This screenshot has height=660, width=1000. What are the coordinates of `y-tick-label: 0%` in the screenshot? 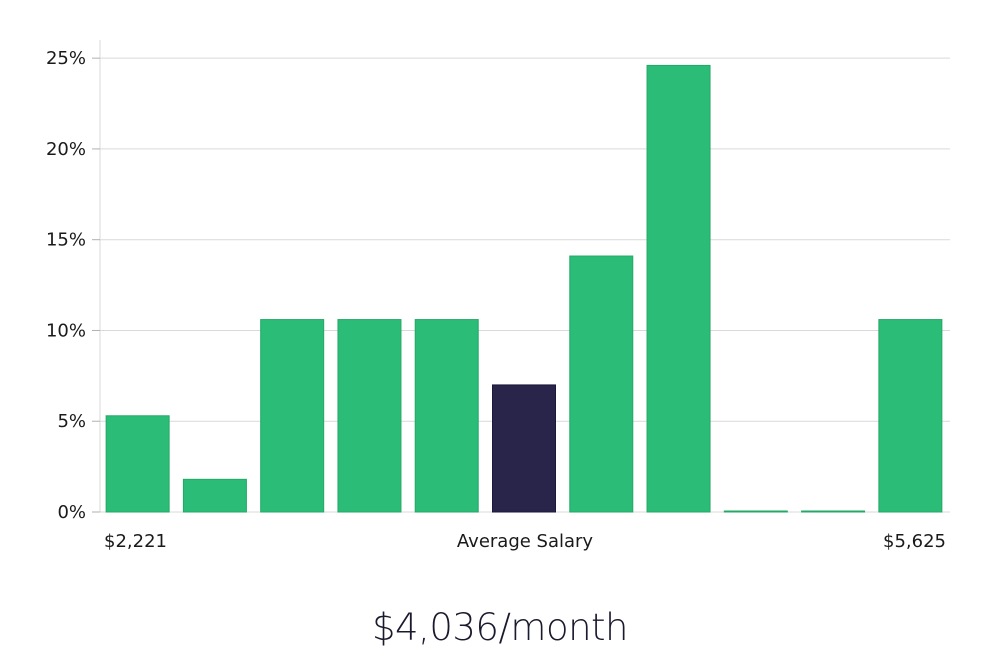 It's located at (71, 512).